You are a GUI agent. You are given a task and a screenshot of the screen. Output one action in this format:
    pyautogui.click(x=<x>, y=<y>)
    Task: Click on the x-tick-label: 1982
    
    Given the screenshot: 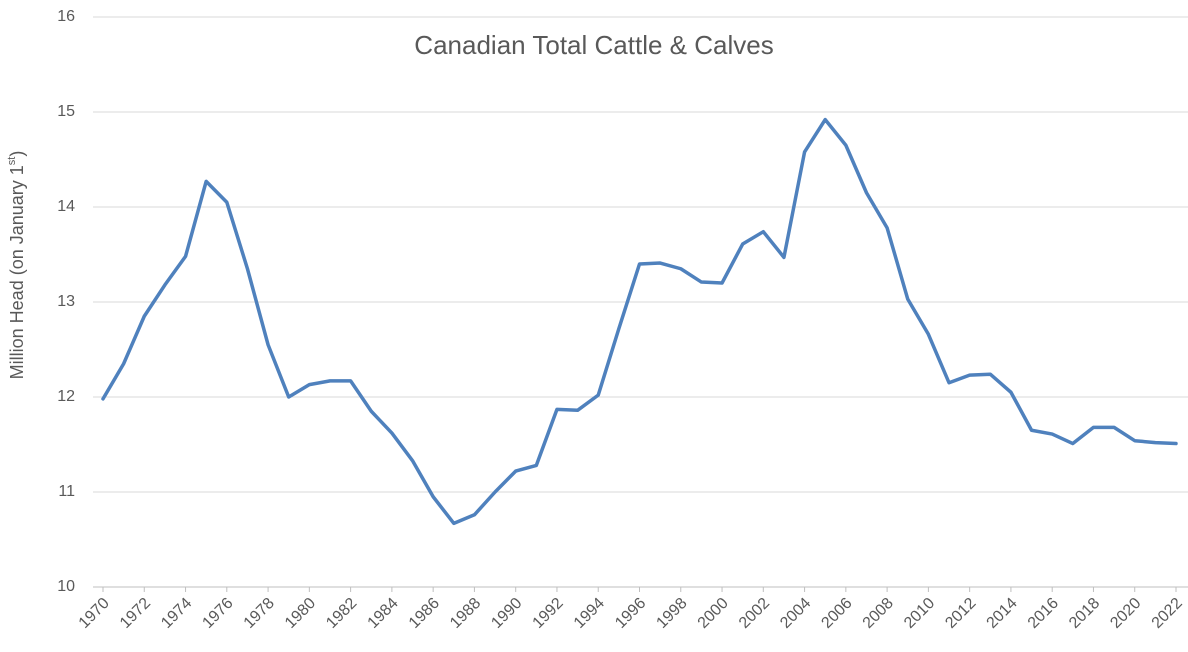 What is the action you would take?
    pyautogui.click(x=341, y=613)
    